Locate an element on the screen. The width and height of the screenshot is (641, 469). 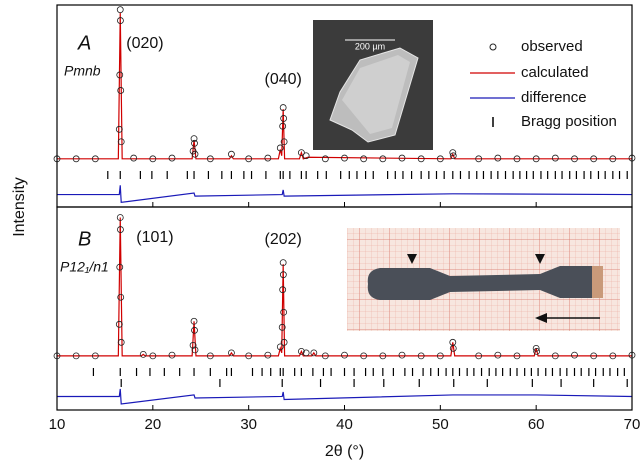
x-axis-label: 2θ (°) is located at coordinates (344, 451).